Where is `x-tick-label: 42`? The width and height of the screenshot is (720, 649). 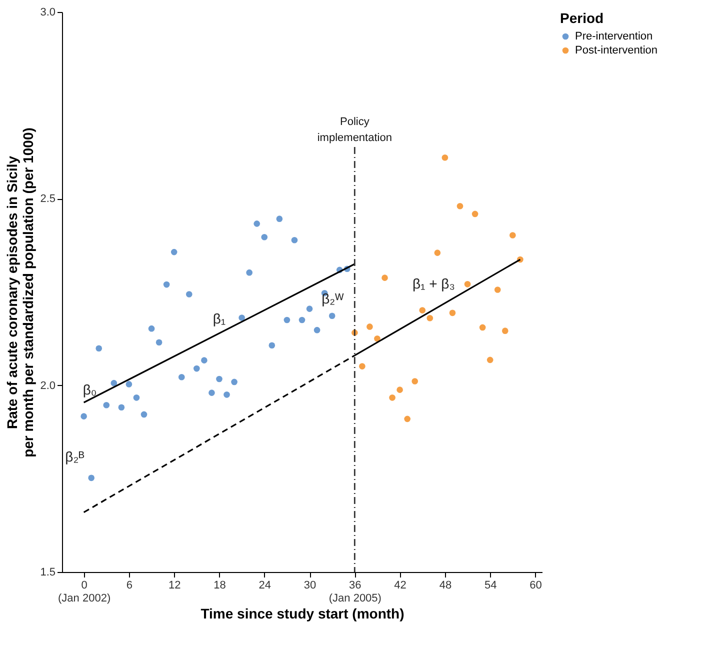
x-tick-label: 42 is located at coordinates (400, 586).